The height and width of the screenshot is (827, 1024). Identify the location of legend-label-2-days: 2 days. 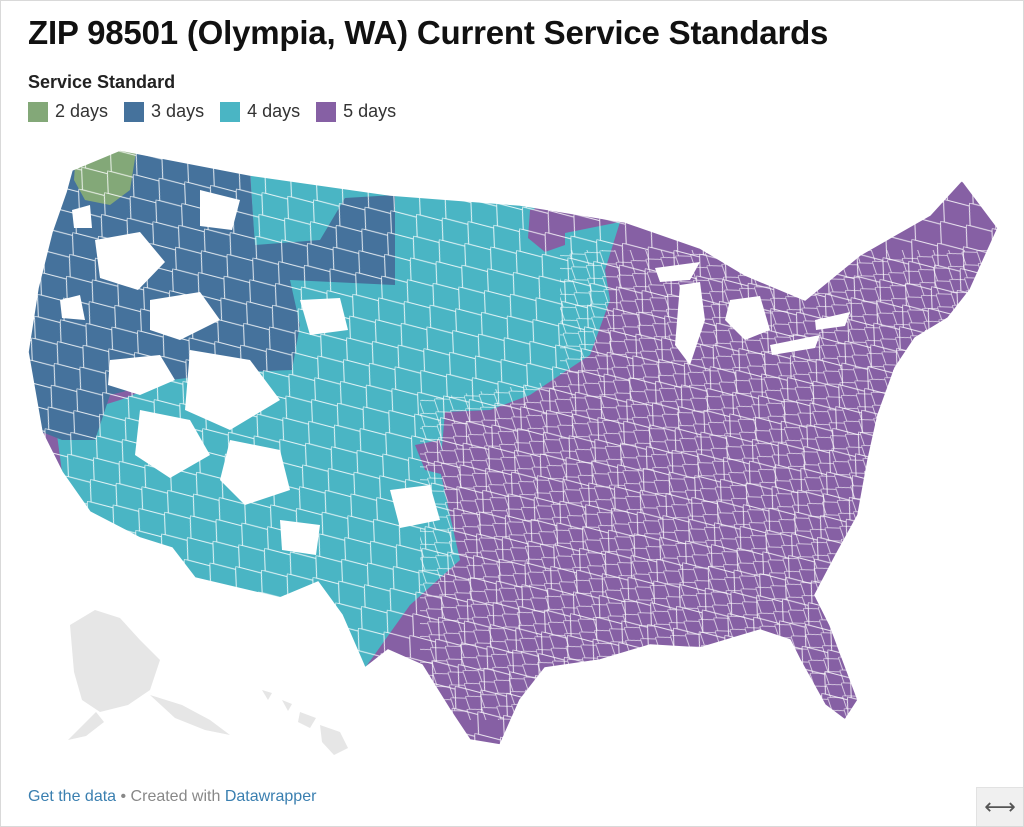
(82, 111).